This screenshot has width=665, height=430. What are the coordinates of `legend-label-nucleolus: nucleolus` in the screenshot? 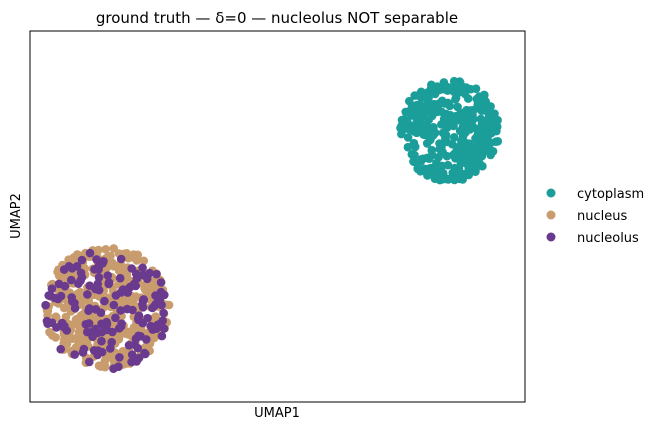 It's located at (608, 238).